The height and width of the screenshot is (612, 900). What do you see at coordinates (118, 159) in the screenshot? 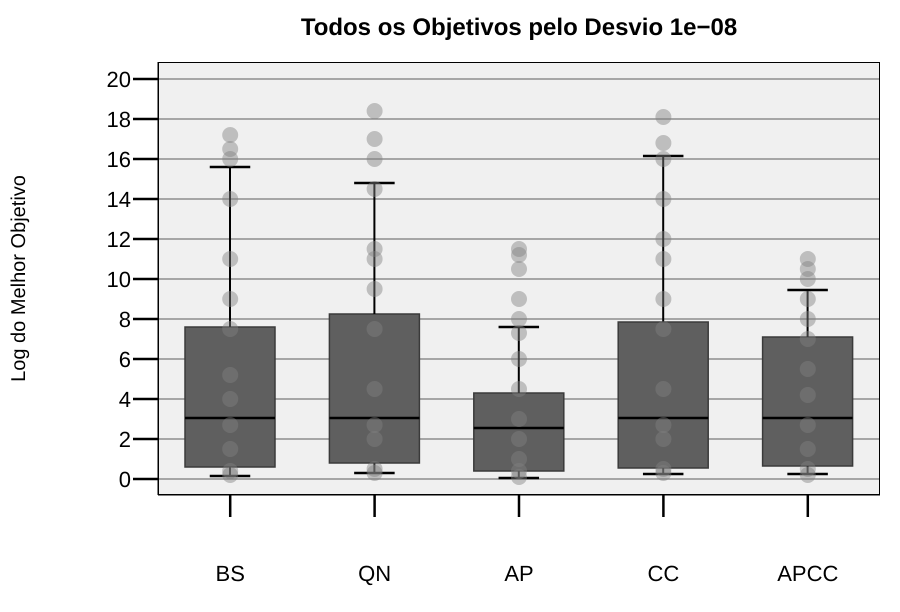
I see `y-tick-label: 16` at bounding box center [118, 159].